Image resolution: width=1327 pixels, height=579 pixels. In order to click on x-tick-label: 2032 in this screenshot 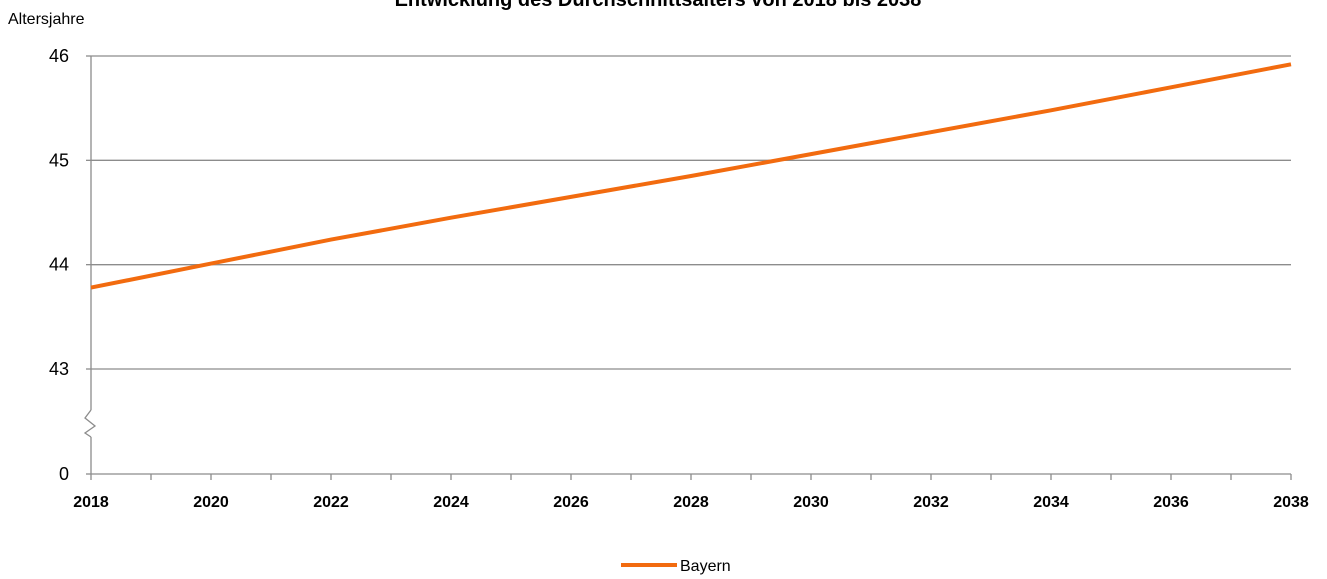, I will do `click(931, 502)`.